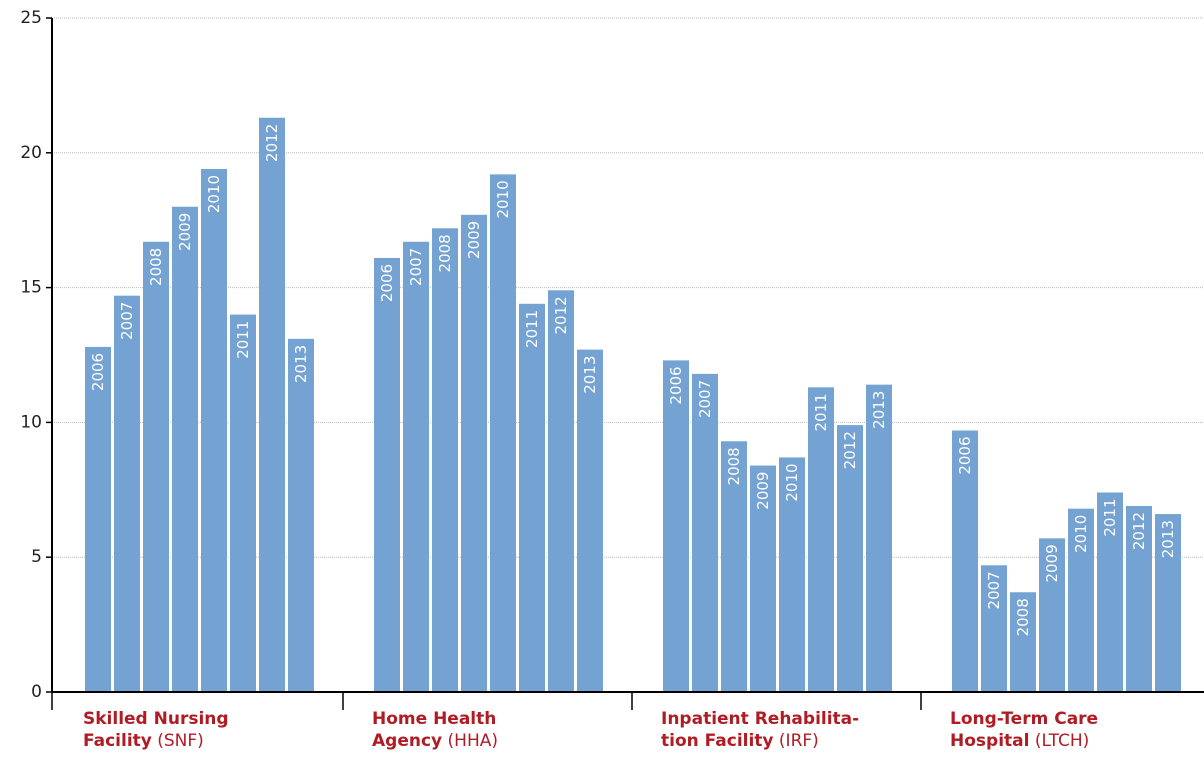  Describe the element at coordinates (796, 741) in the screenshot. I see `category-abbreviation: (IRF)` at that location.